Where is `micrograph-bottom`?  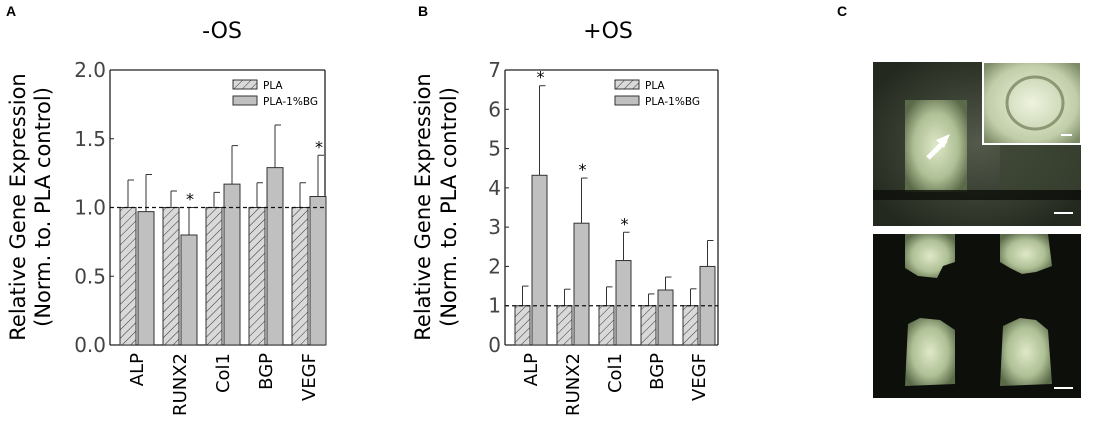 micrograph-bottom is located at coordinates (977, 316).